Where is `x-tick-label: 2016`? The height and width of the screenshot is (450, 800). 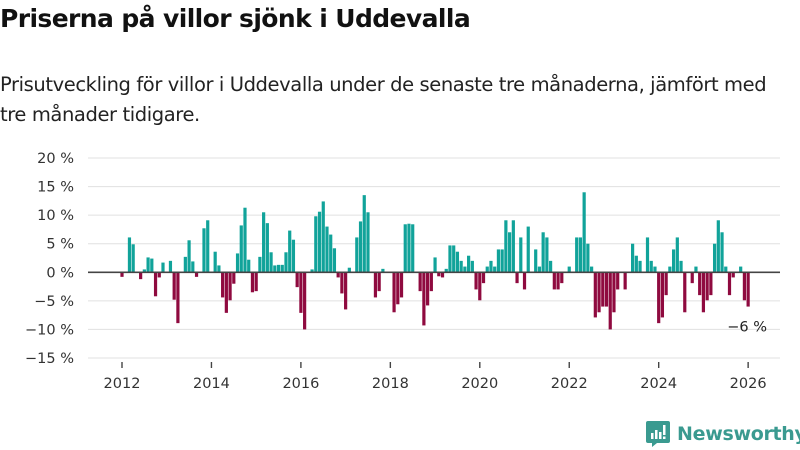
x-tick-label: 2016 is located at coordinates (300, 384).